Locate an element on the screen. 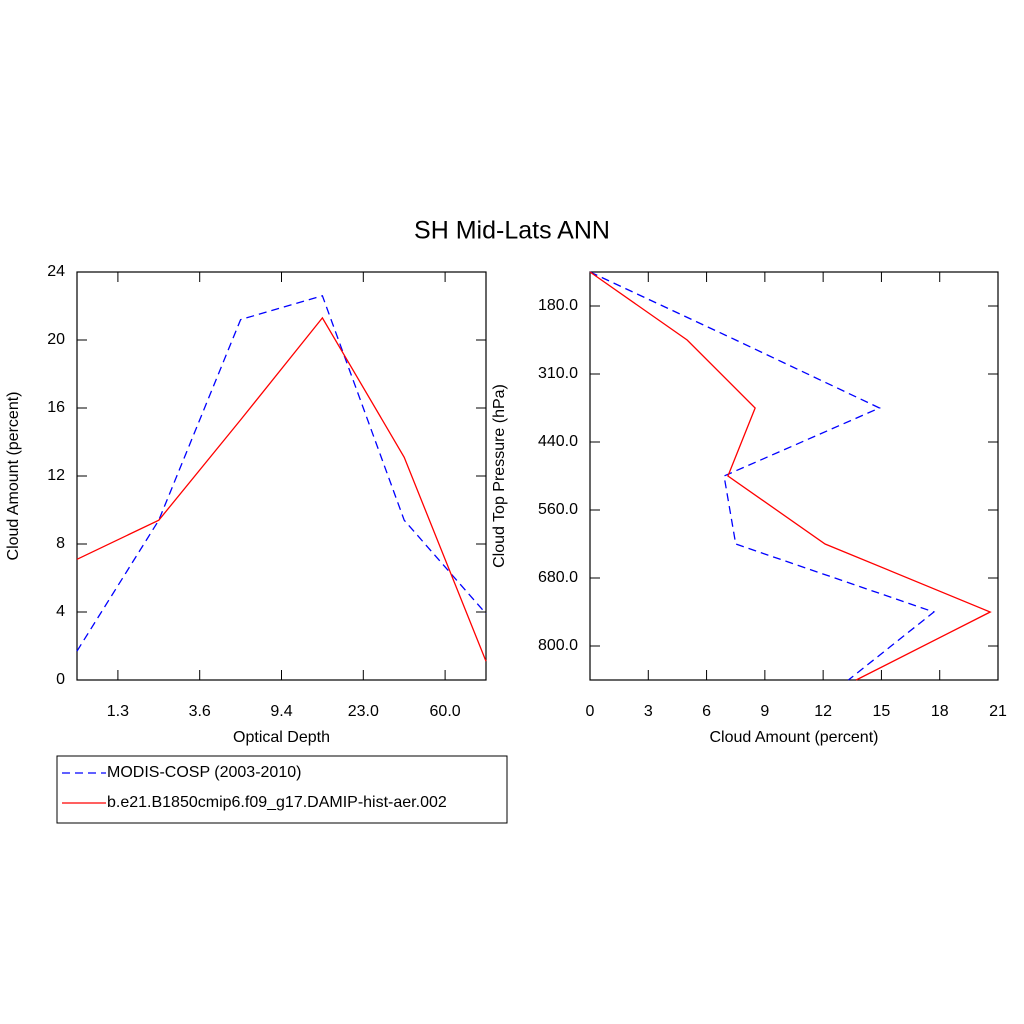 Image resolution: width=1024 pixels, height=1024 pixels. y-tick-label: 12 is located at coordinates (56, 475).